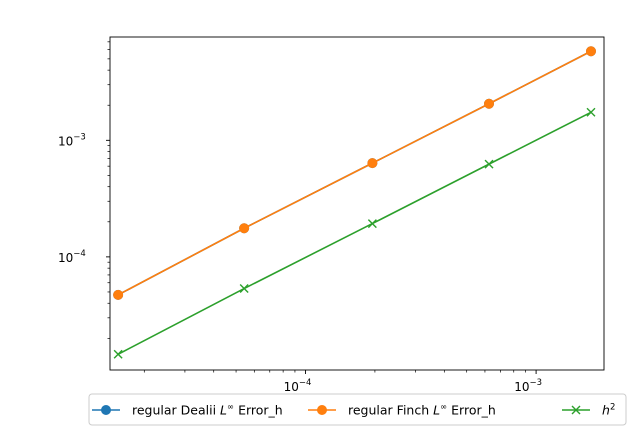  Describe the element at coordinates (79, 254) in the screenshot. I see `y-tick-exponent: −4` at that location.